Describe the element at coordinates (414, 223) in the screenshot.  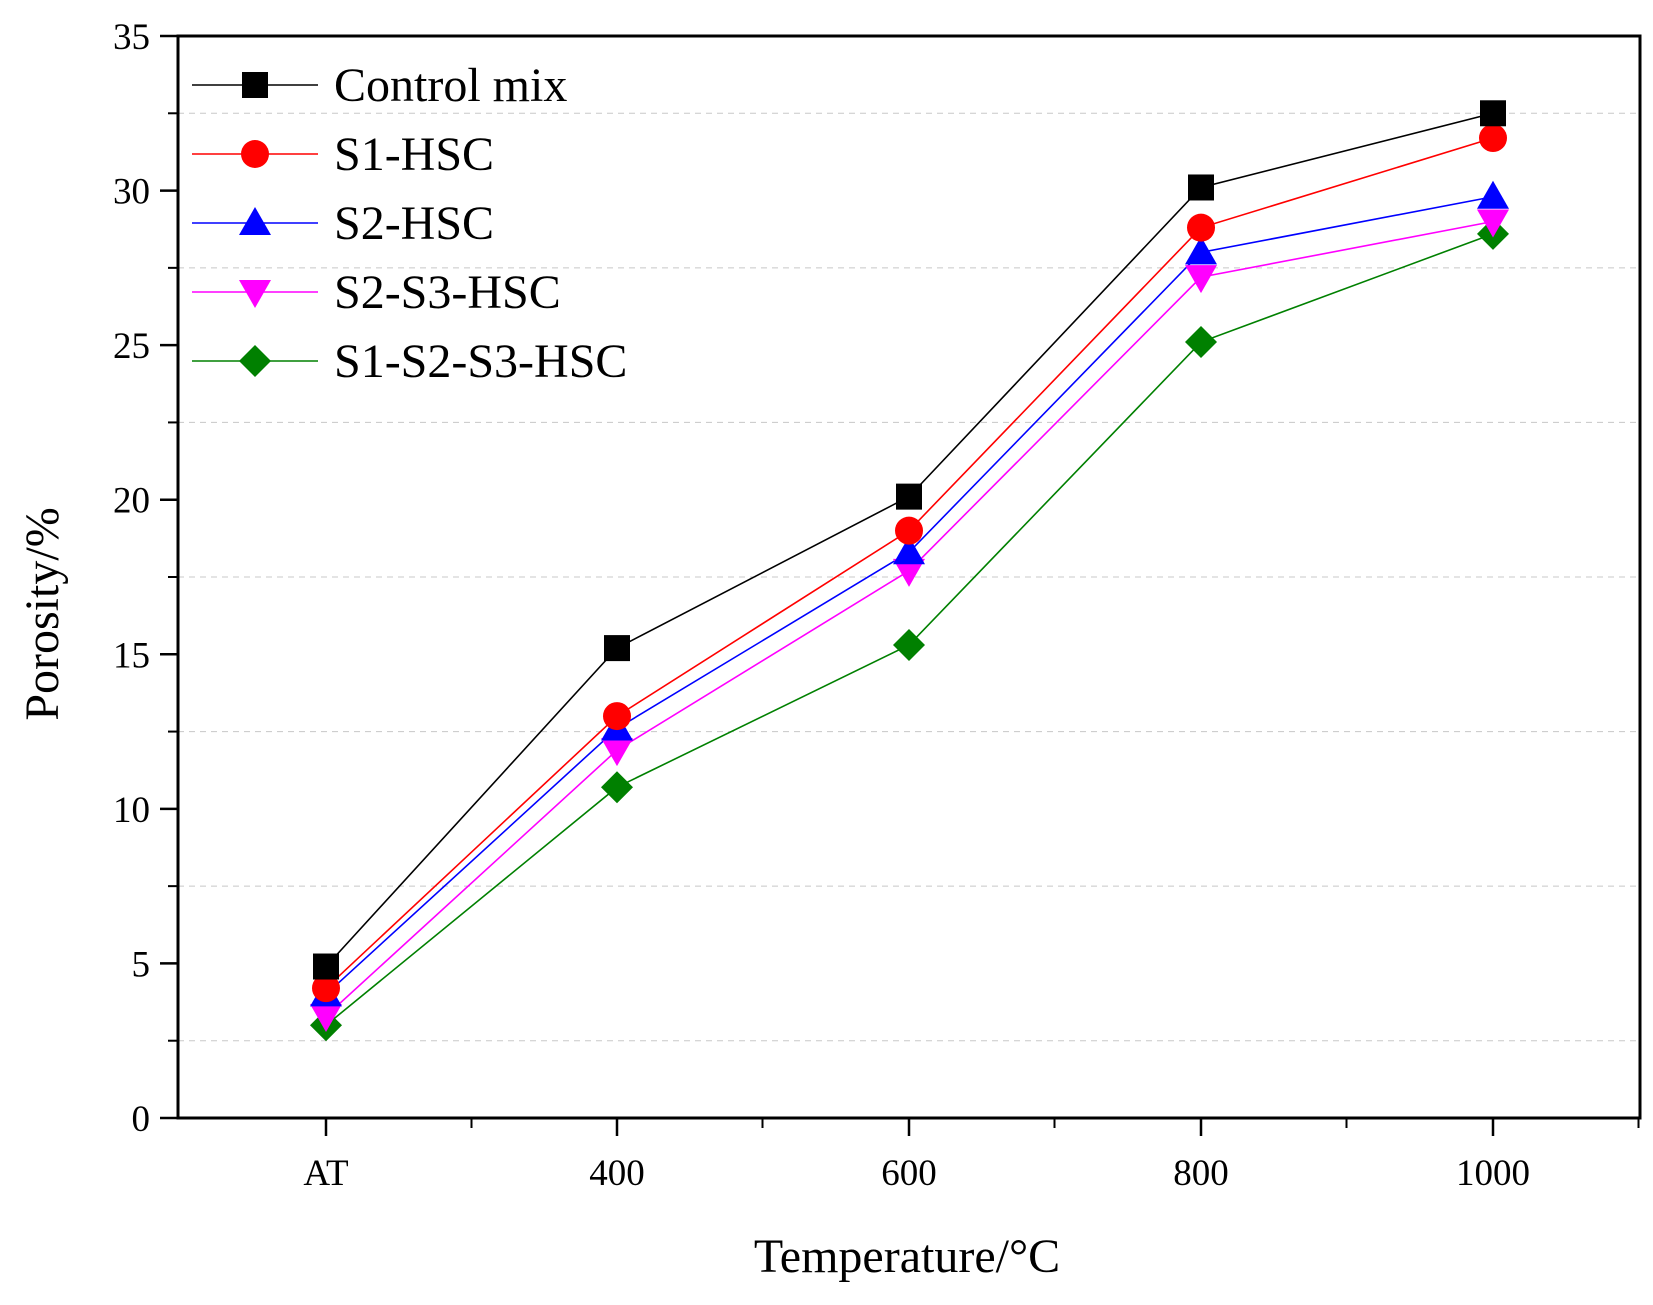
I see `legend-label: S2-HSC` at that location.